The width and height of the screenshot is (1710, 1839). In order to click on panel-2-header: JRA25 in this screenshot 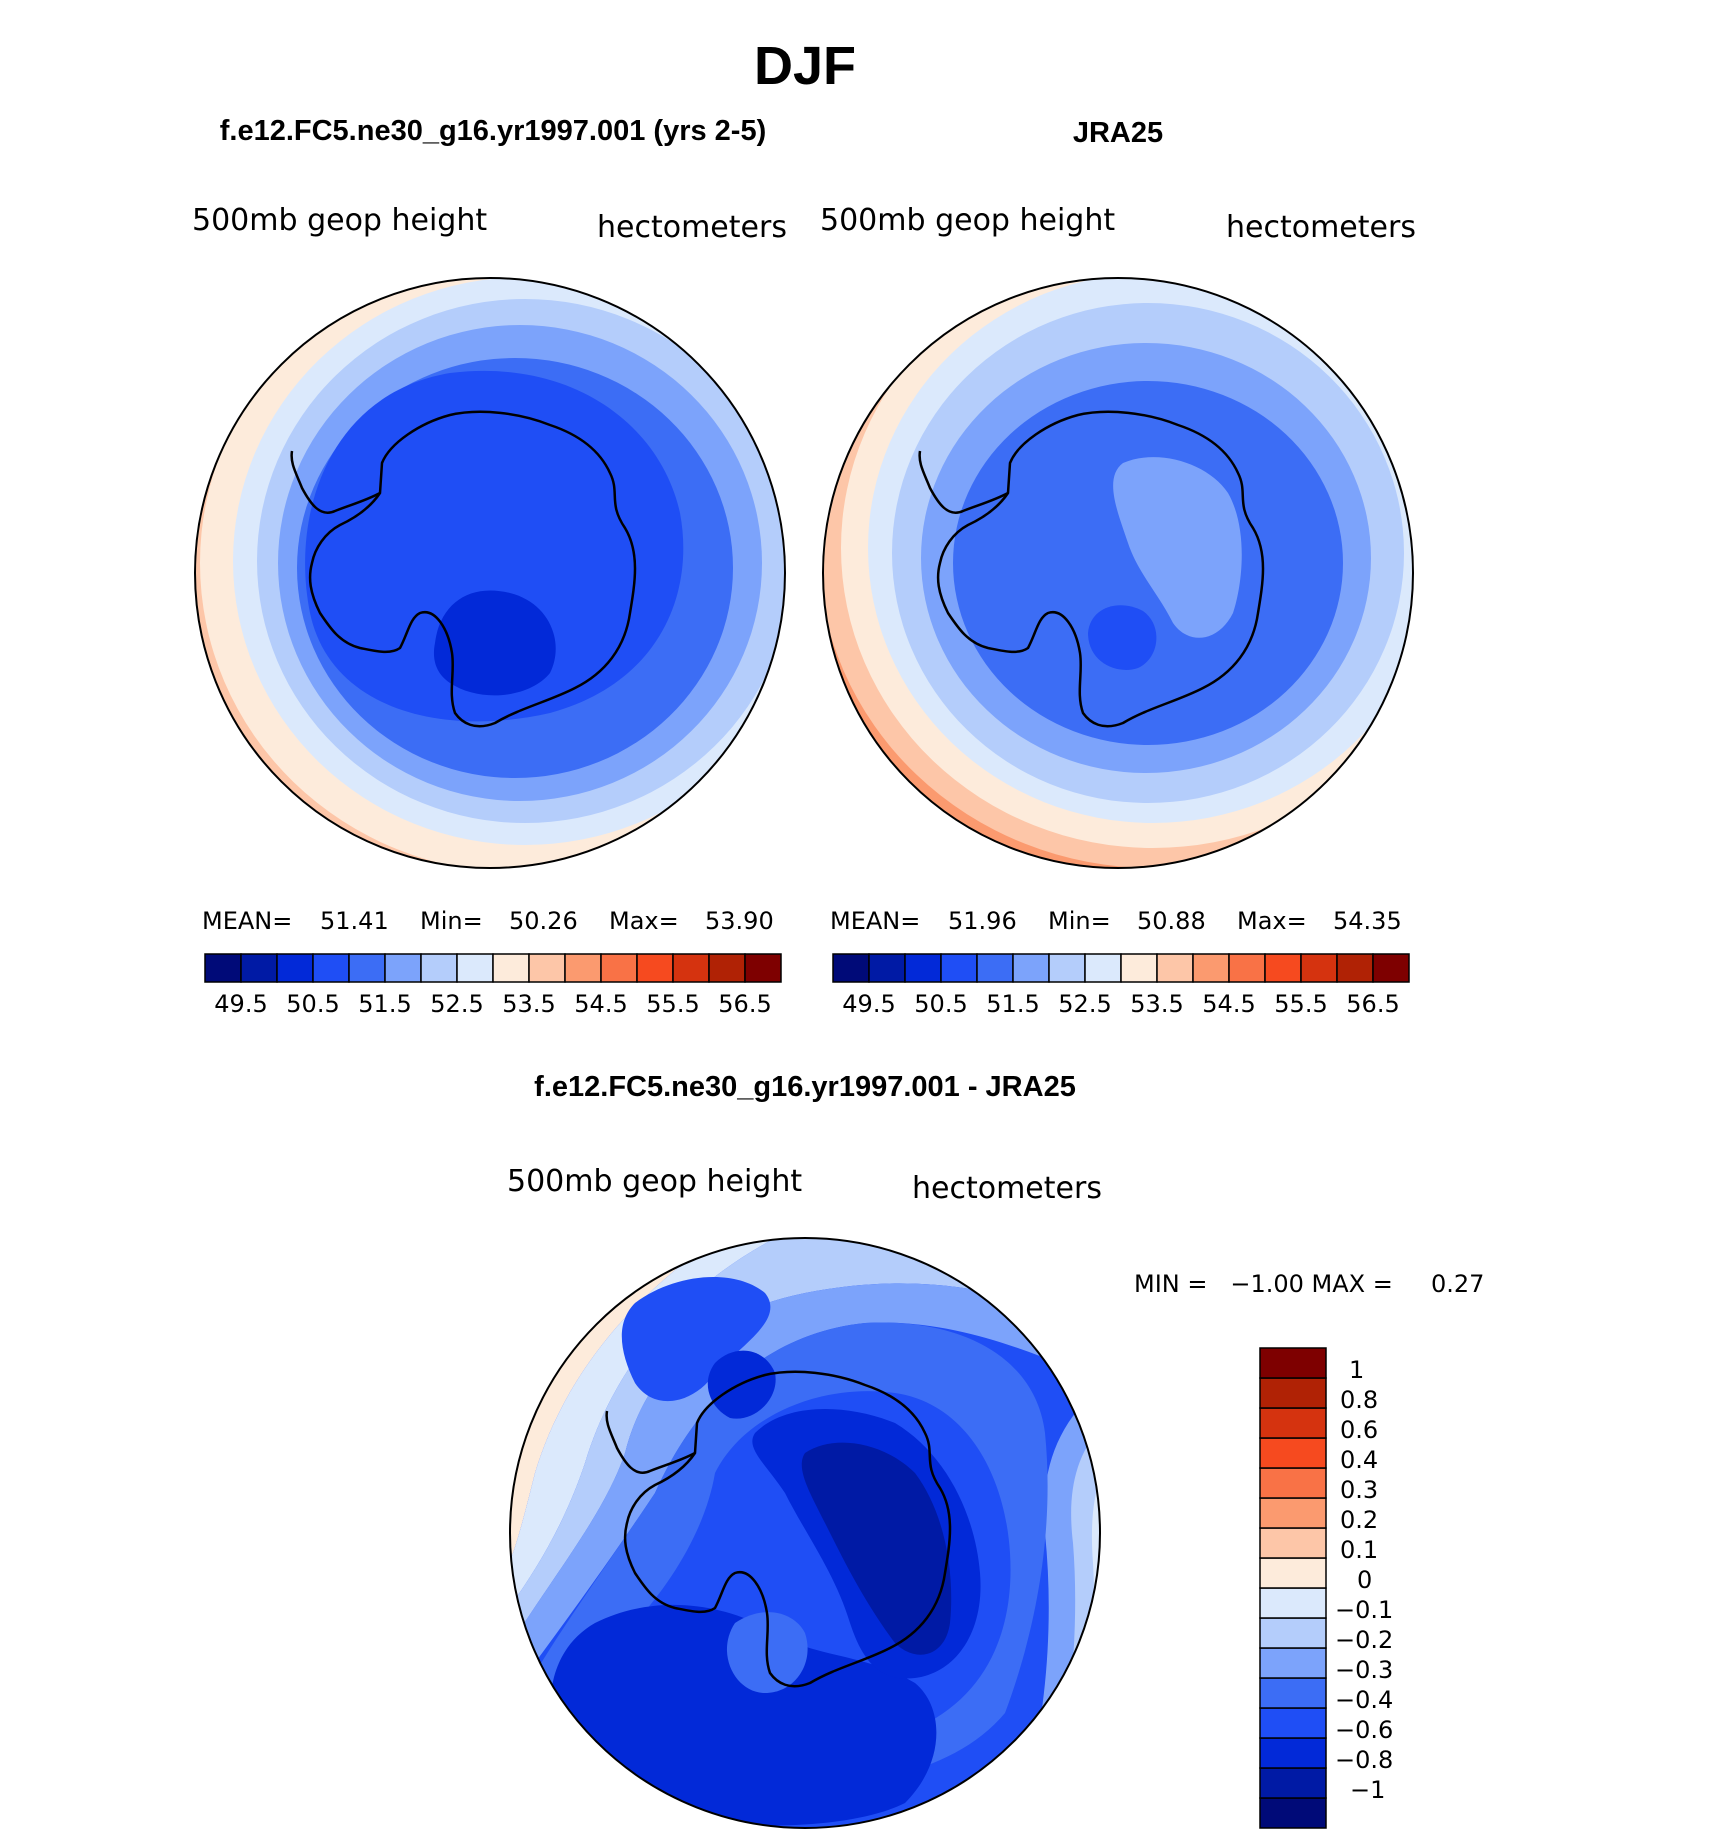, I will do `click(1118, 133)`.